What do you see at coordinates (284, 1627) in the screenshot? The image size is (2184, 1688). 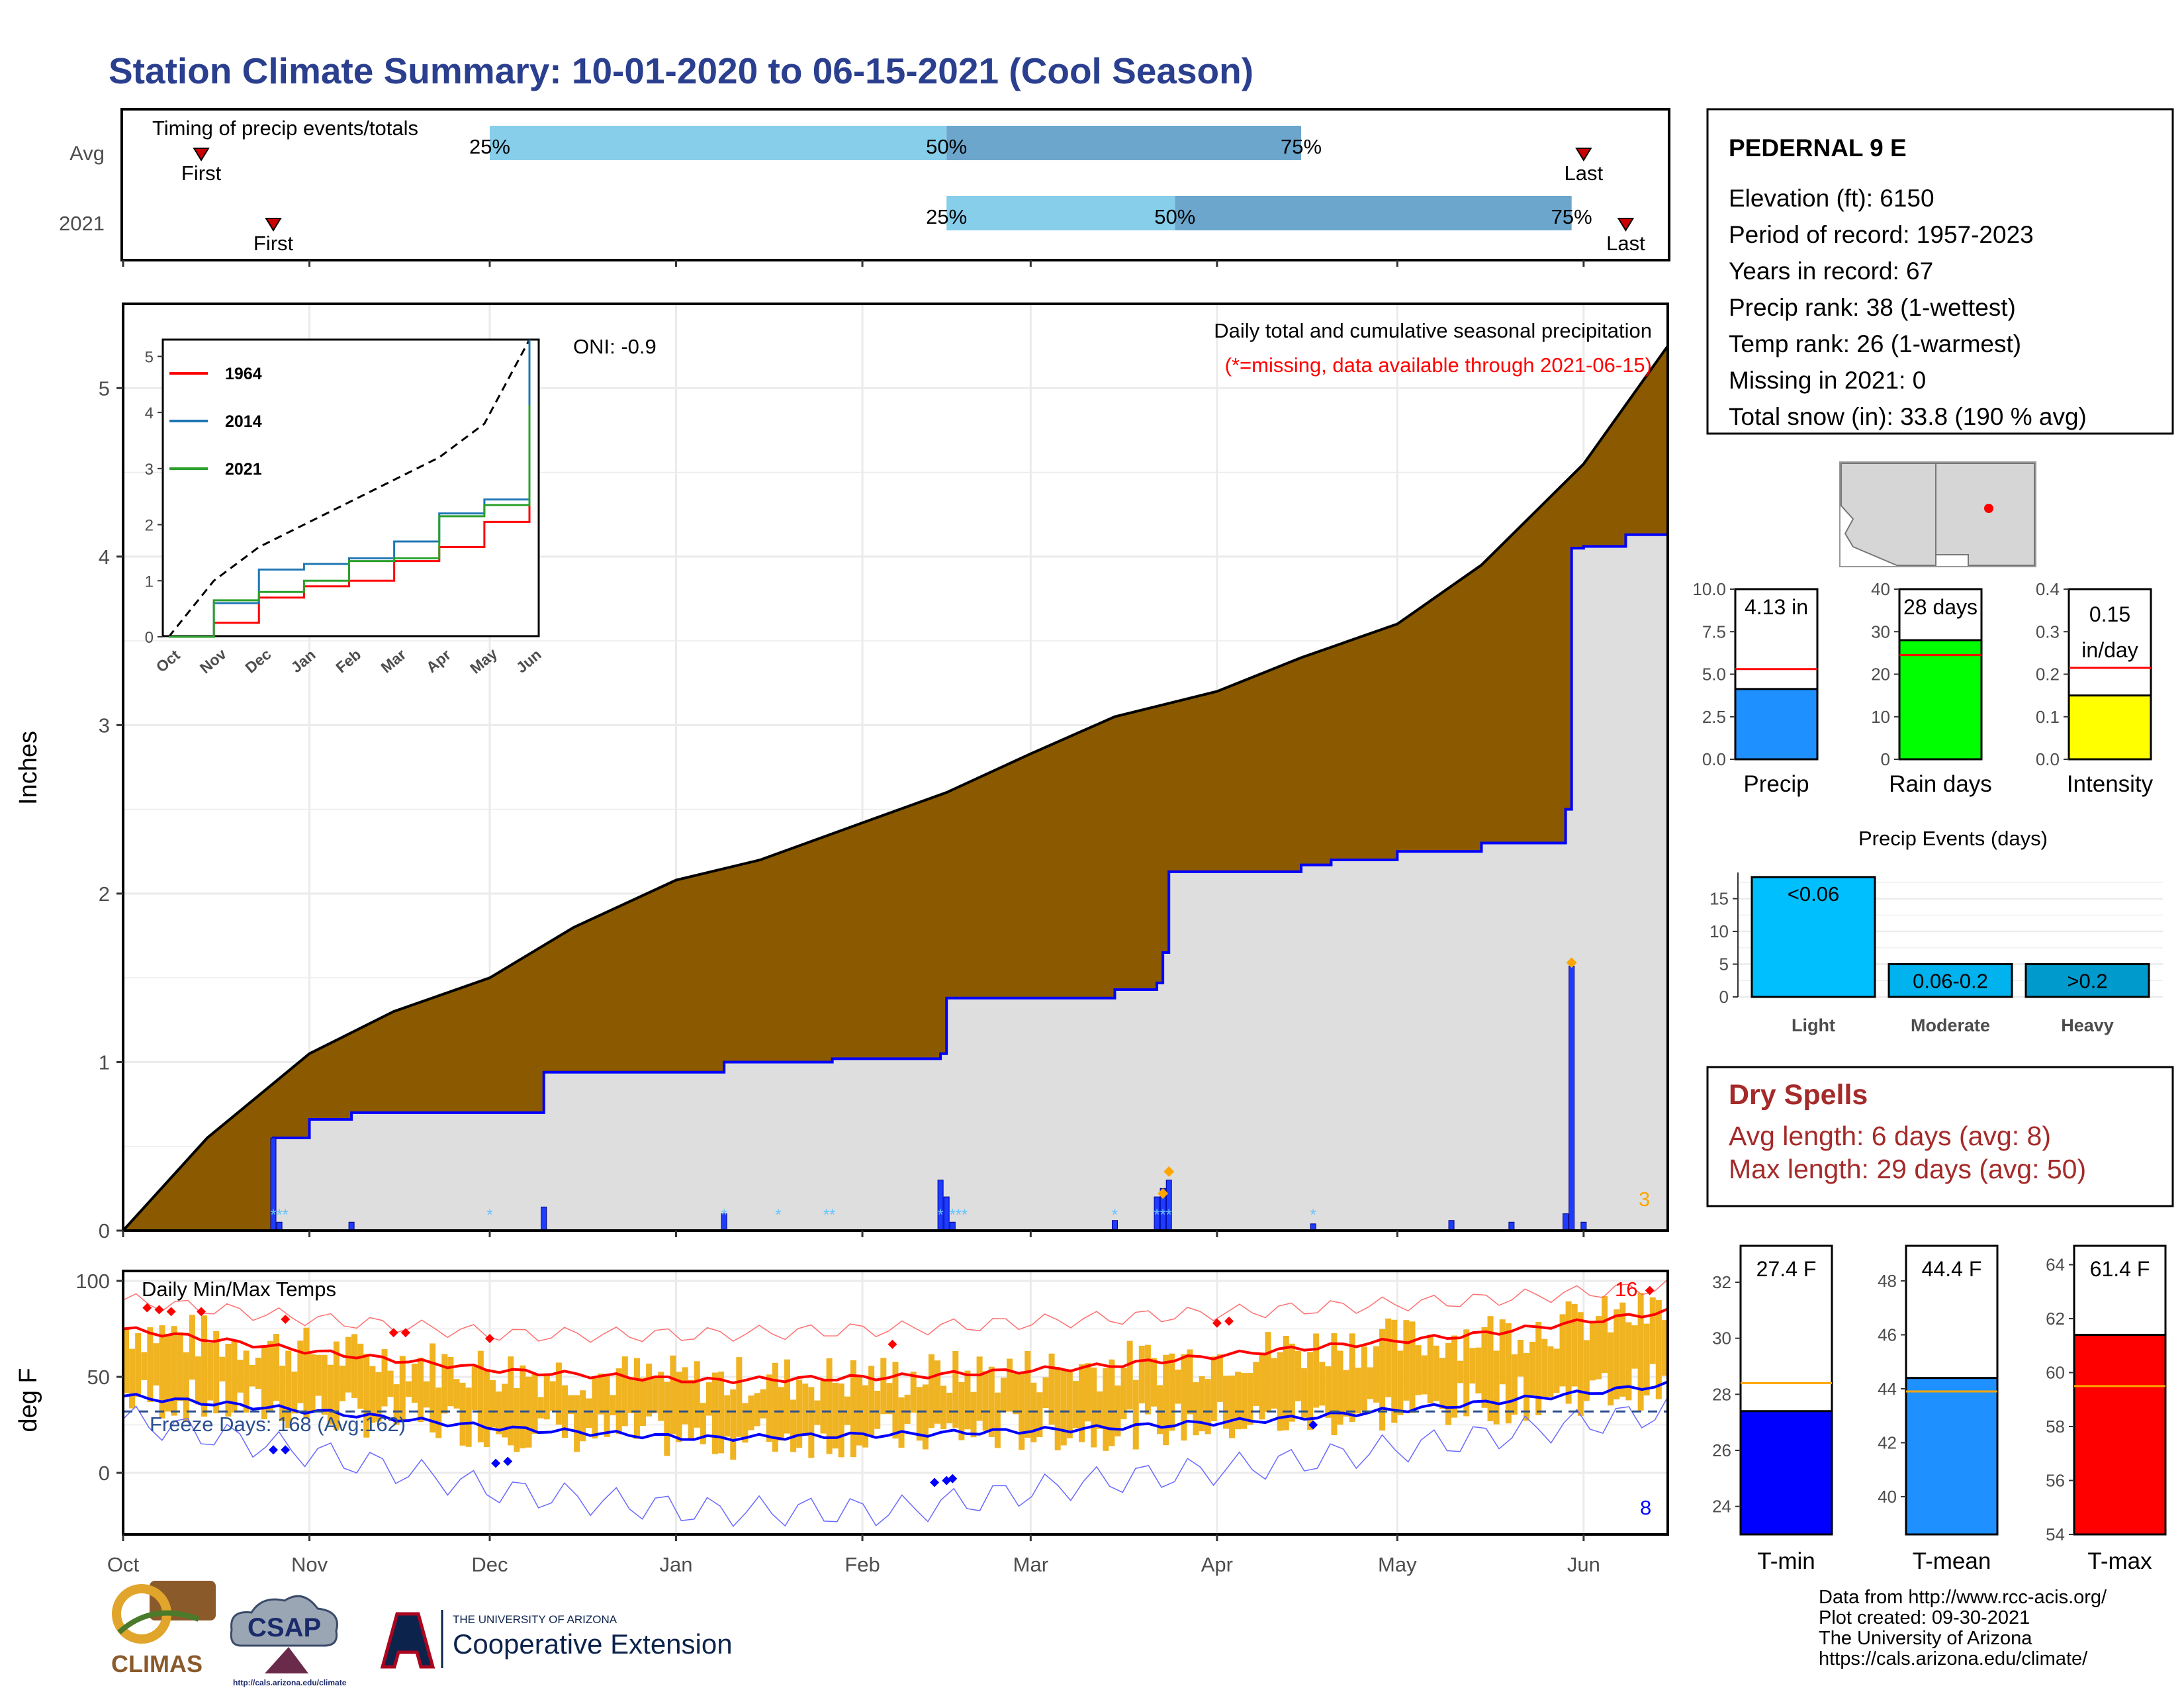 I see `csap-logo-text: CSAP` at bounding box center [284, 1627].